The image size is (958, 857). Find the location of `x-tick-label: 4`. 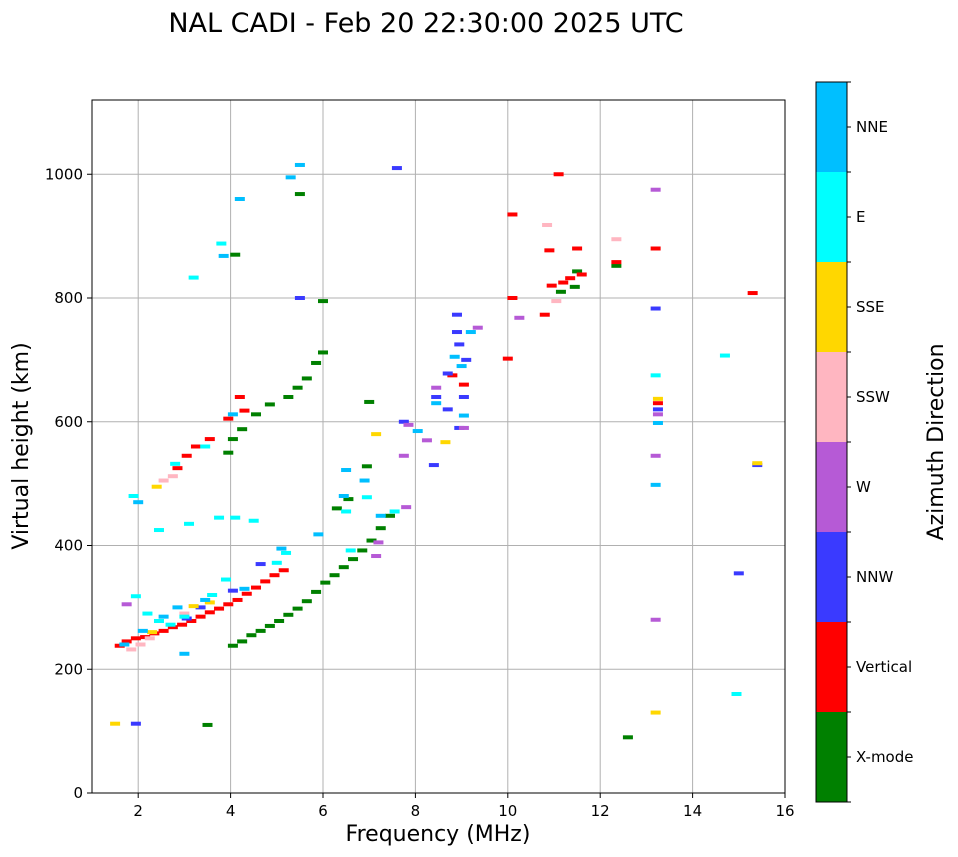

x-tick-label: 4 is located at coordinates (231, 811).